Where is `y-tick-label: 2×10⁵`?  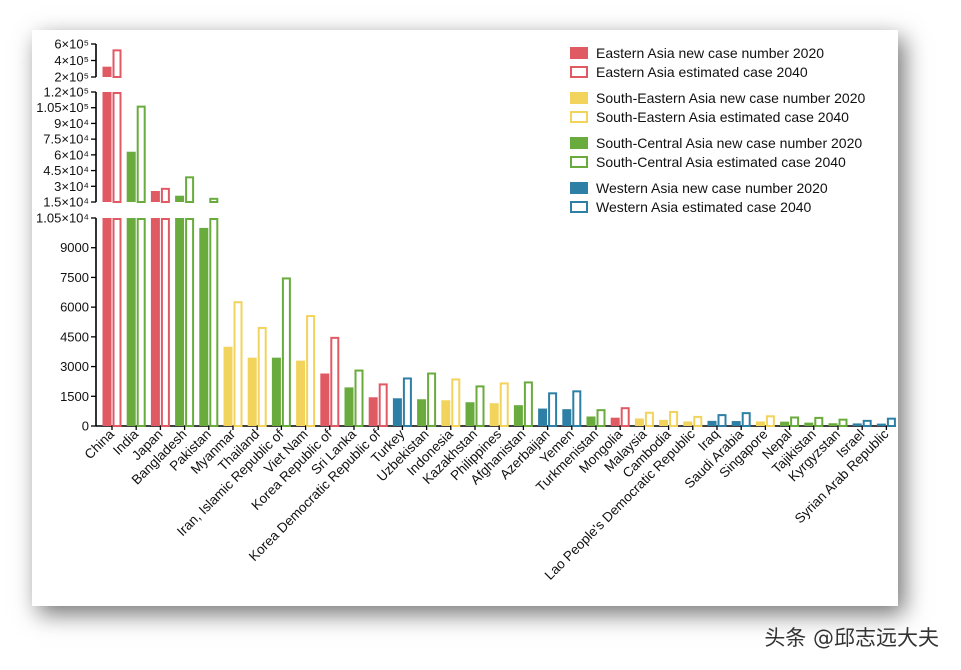 y-tick-label: 2×10⁵ is located at coordinates (71, 77).